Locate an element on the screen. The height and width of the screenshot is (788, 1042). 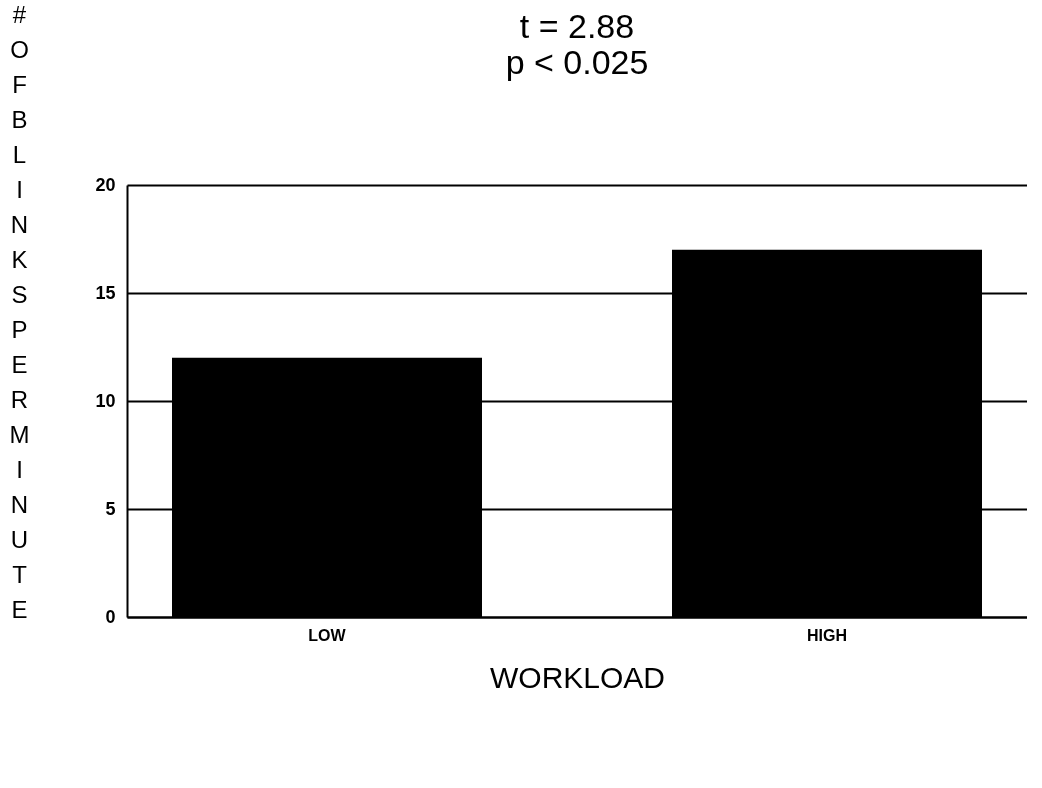
y-tick-label: 5 is located at coordinates (110, 508).